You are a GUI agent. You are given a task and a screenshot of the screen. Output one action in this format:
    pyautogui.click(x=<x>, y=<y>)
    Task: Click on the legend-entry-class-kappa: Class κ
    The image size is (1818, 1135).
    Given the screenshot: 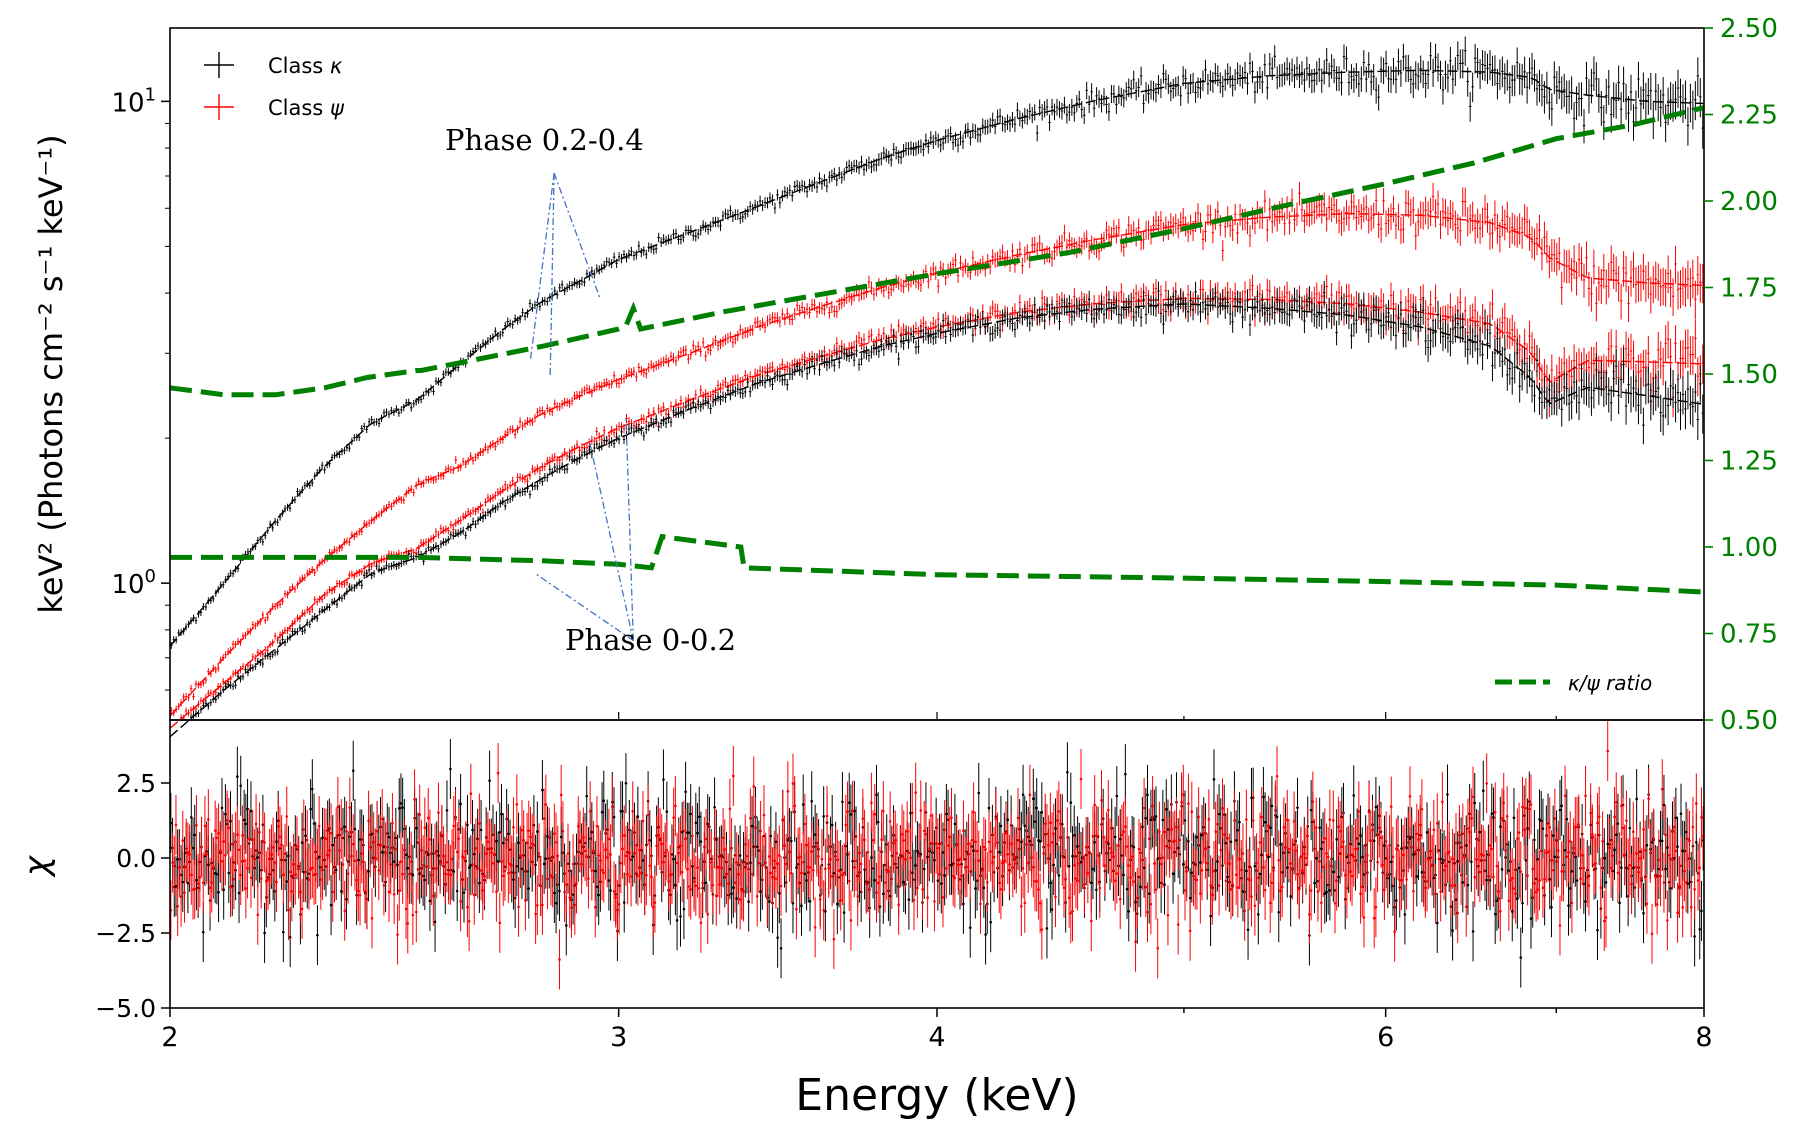 What is the action you would take?
    pyautogui.click(x=273, y=65)
    